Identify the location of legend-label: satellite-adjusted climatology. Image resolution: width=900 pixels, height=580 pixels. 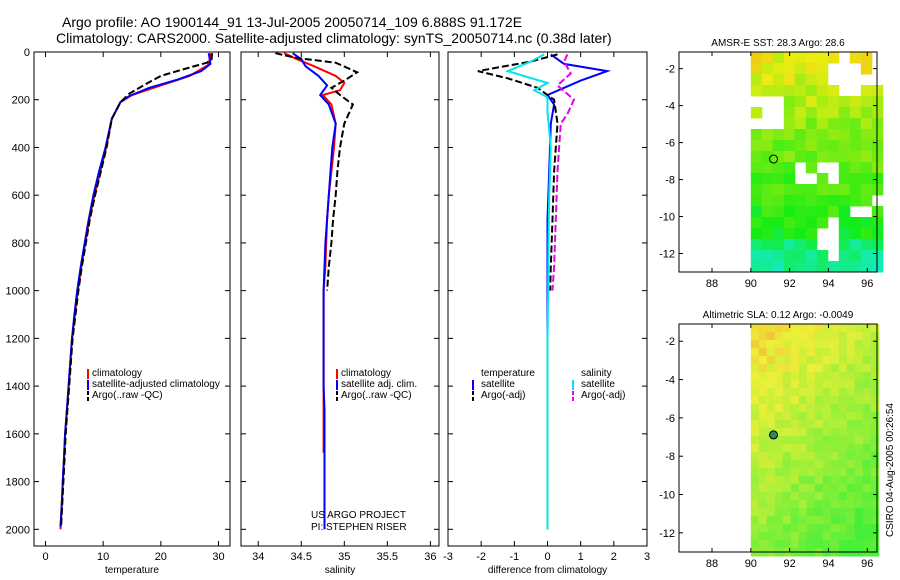
(156, 384).